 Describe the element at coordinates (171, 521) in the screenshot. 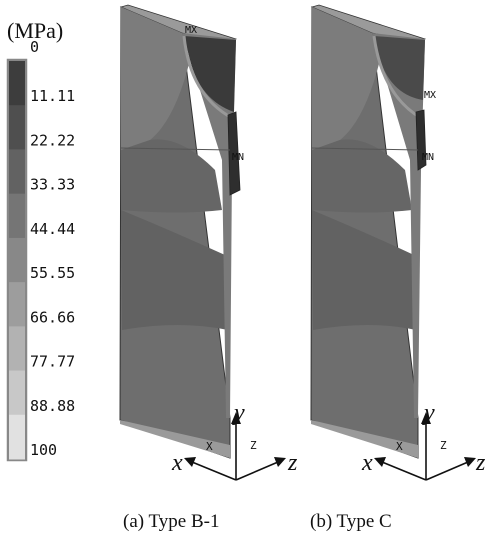

I see `caption-a: (a) Type B-1` at that location.